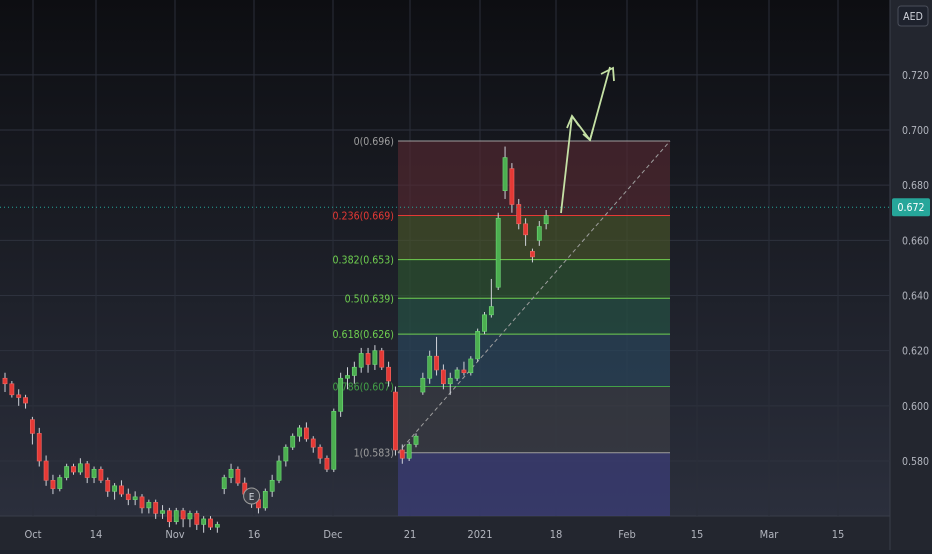  Describe the element at coordinates (174, 534) in the screenshot. I see `time-tick-label: Nov` at that location.